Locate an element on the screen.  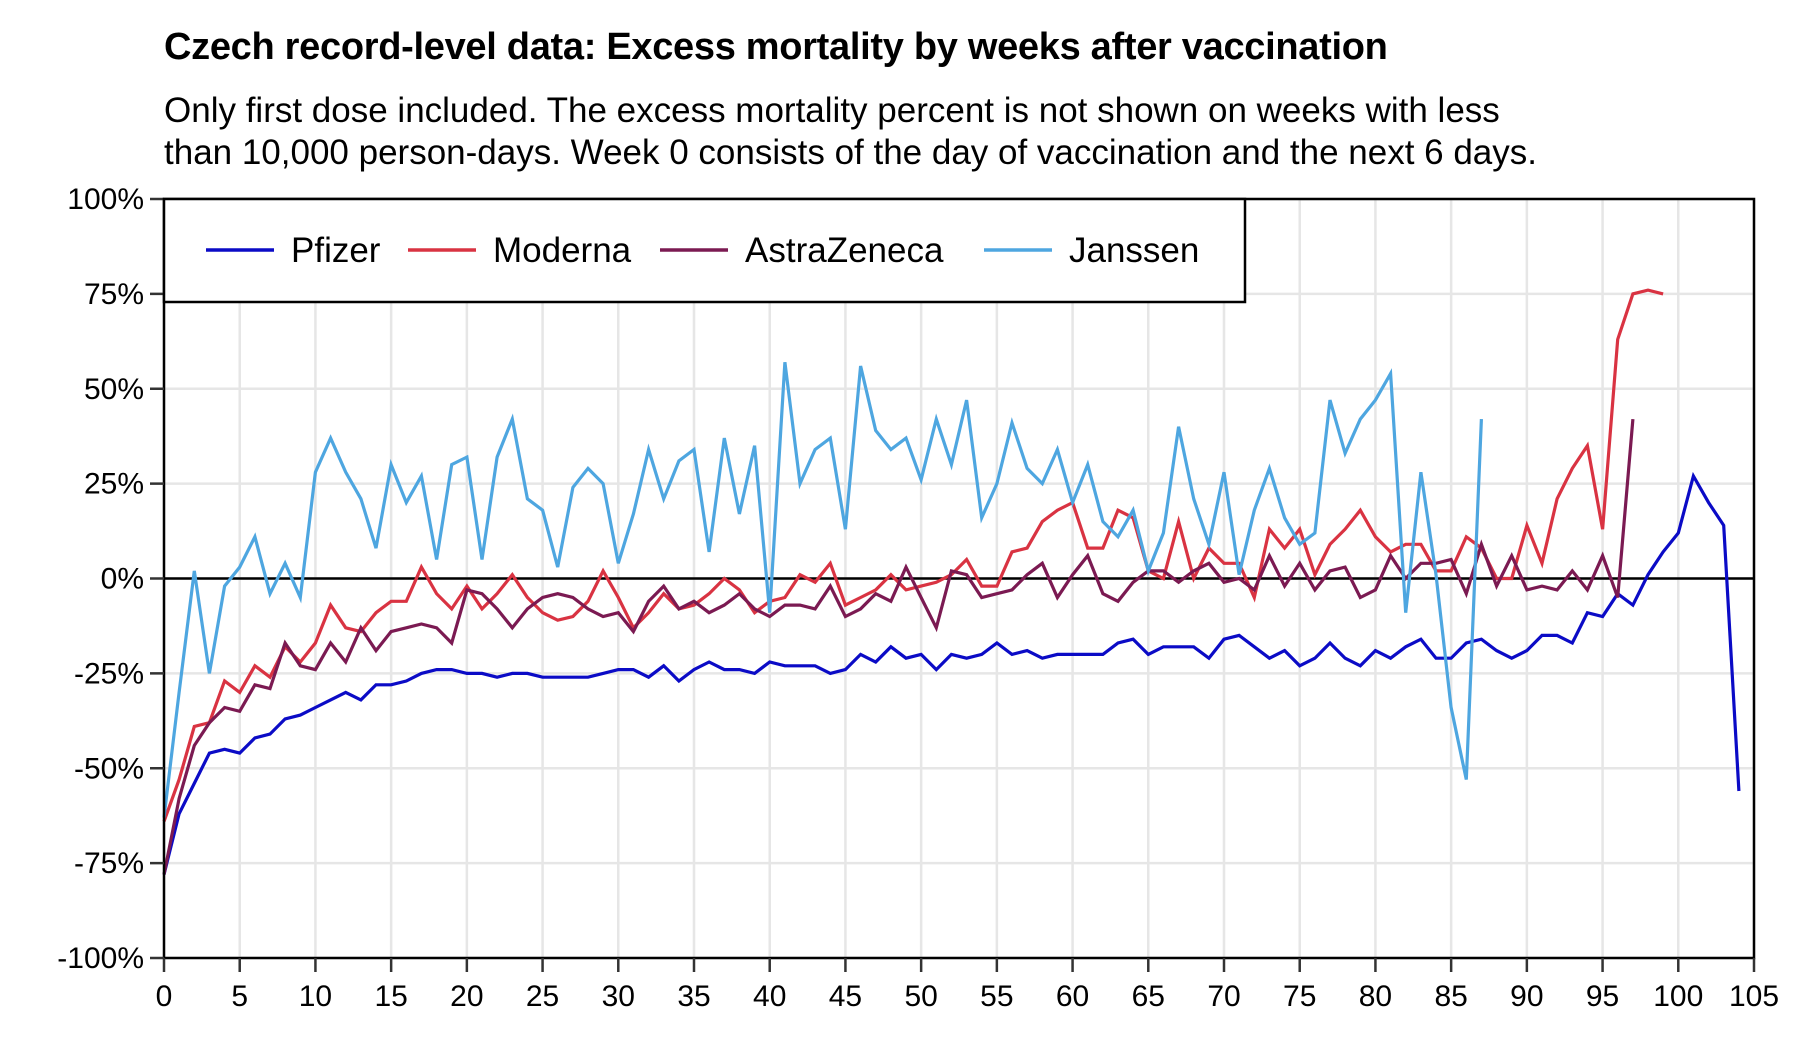
x-tick-label: 30 is located at coordinates (618, 996).